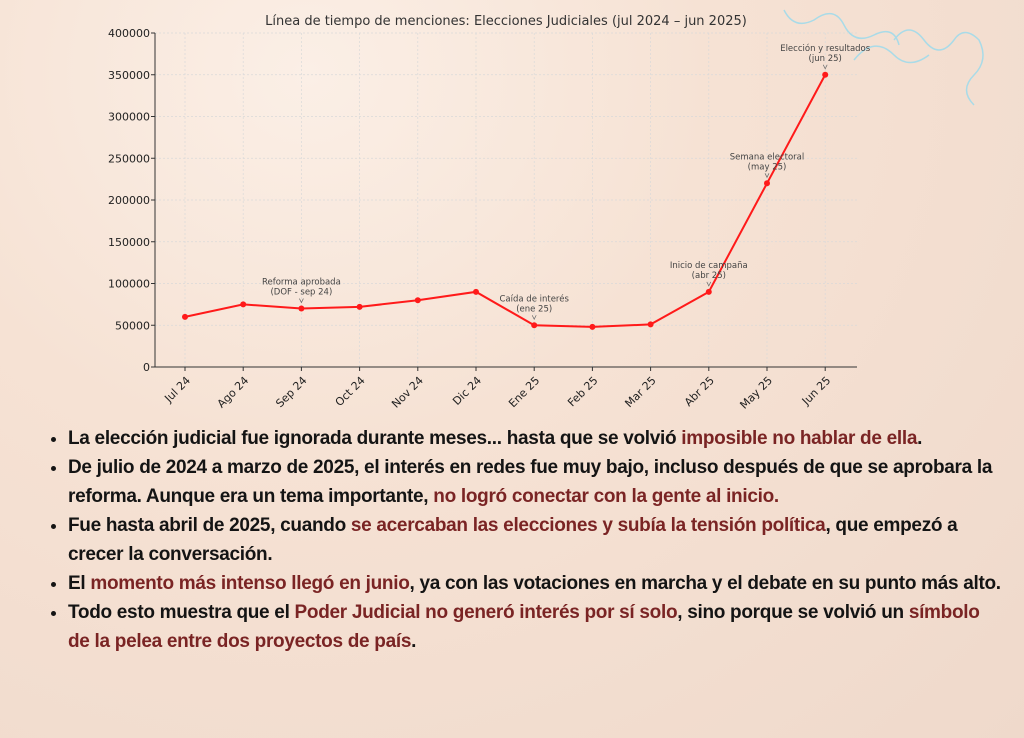 This screenshot has width=1024, height=738. Describe the element at coordinates (756, 393) in the screenshot. I see `x-tick-label: May 25` at that location.